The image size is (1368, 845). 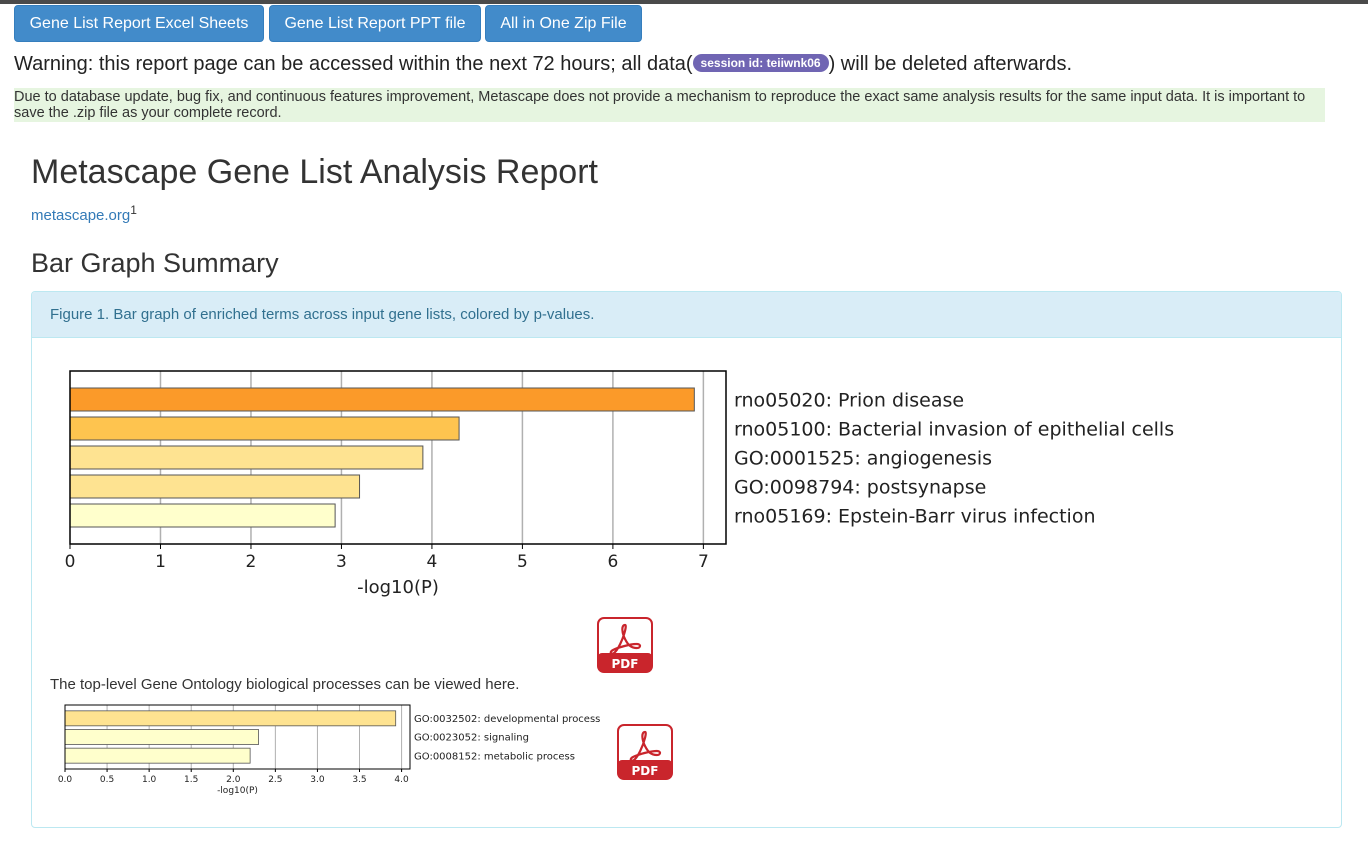 What do you see at coordinates (563, 23) in the screenshot?
I see `zip-download-button: All in One Zip File` at bounding box center [563, 23].